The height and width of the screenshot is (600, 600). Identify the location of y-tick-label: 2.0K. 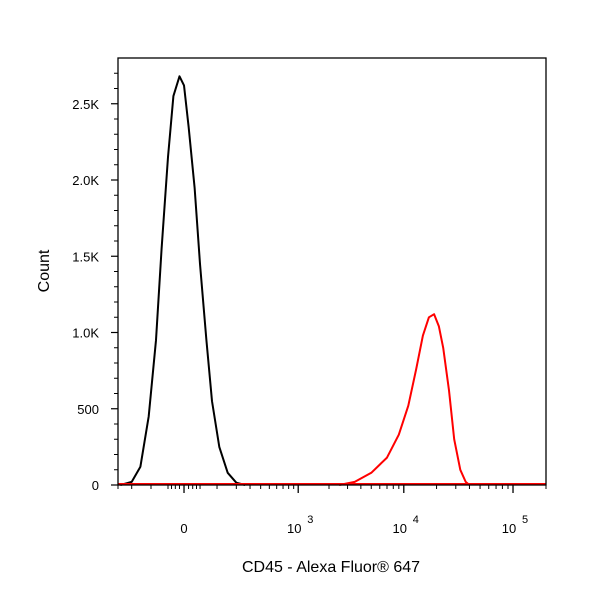
(85, 180).